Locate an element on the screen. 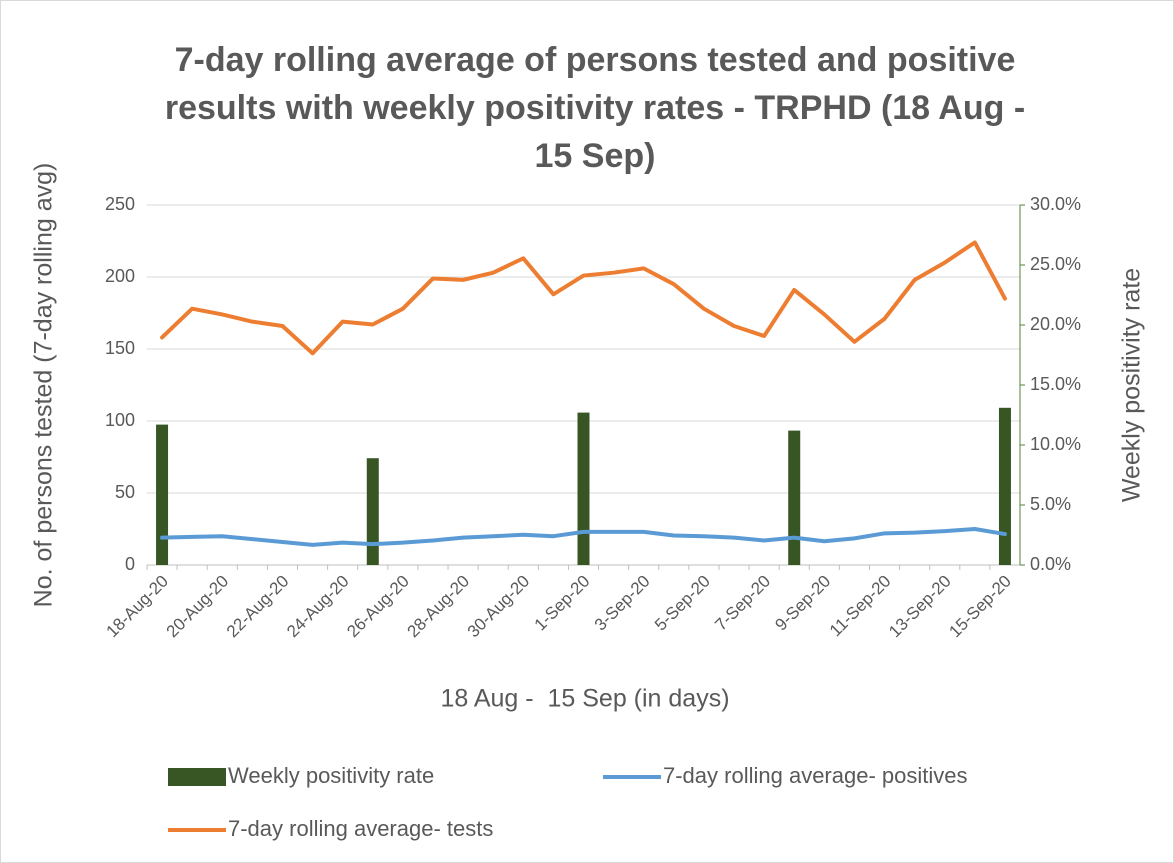 Image resolution: width=1174 pixels, height=863 pixels. y2-axis-label: Weekly positivity rate is located at coordinates (1132, 385).